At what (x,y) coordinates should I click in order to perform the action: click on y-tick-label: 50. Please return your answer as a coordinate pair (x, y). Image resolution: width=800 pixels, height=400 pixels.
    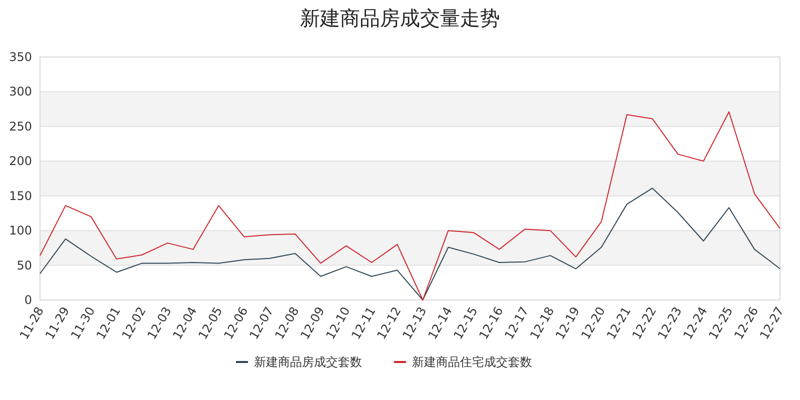
    Looking at the image, I should click on (24, 265).